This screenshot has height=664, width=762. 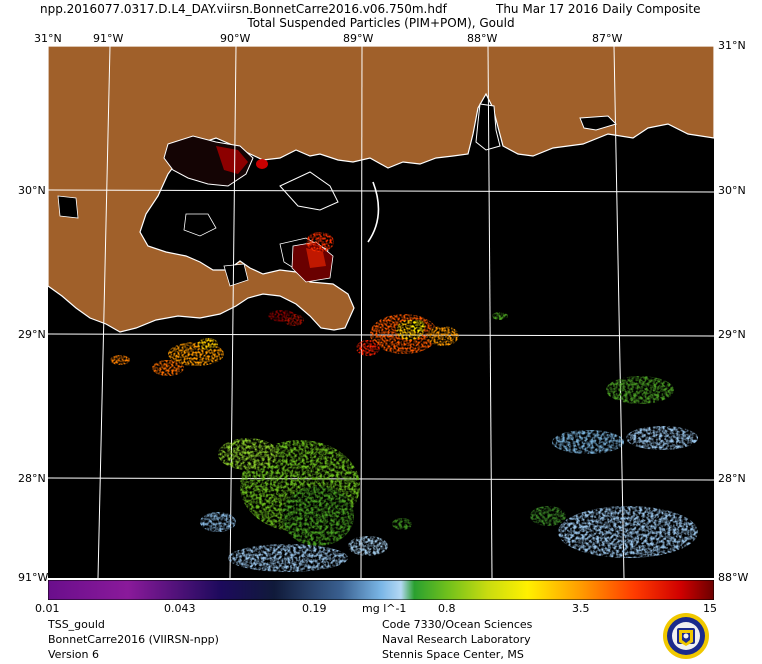 I want to click on footer-dataset: BonnetCarre2016 (VIIRSN-npp), so click(x=133, y=639).